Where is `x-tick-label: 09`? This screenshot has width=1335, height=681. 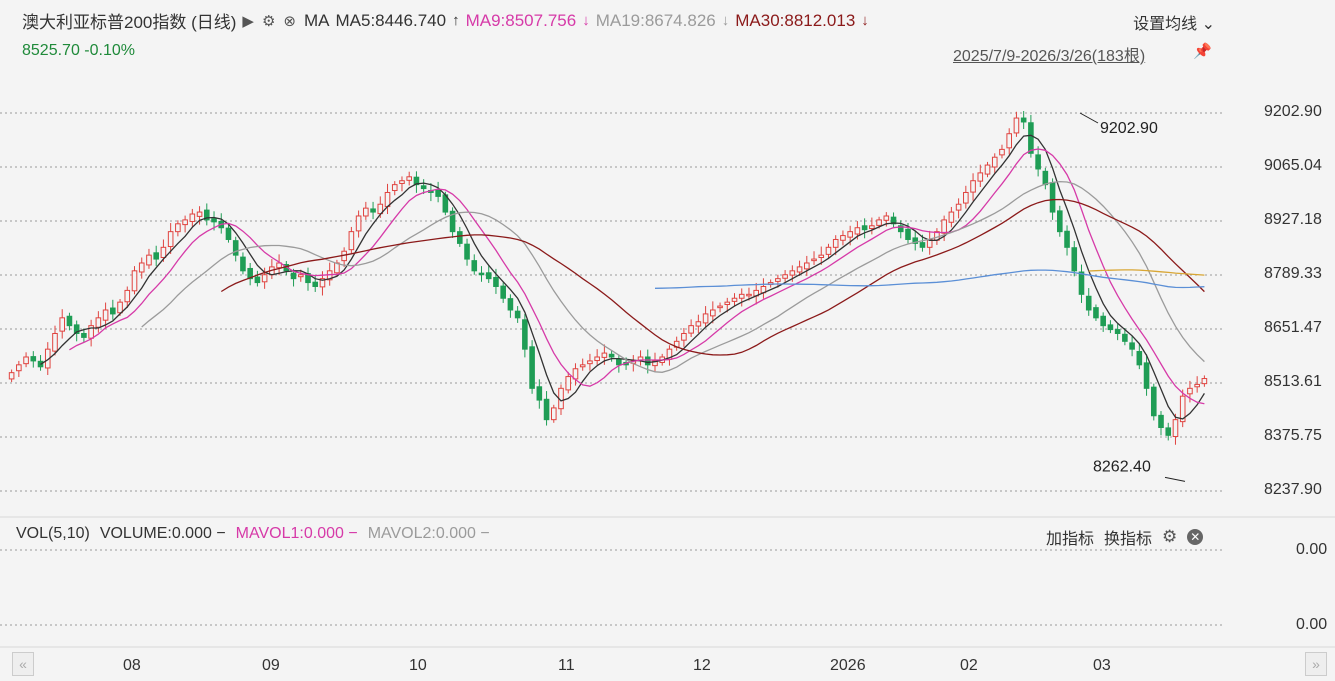 x-tick-label: 09 is located at coordinates (271, 665).